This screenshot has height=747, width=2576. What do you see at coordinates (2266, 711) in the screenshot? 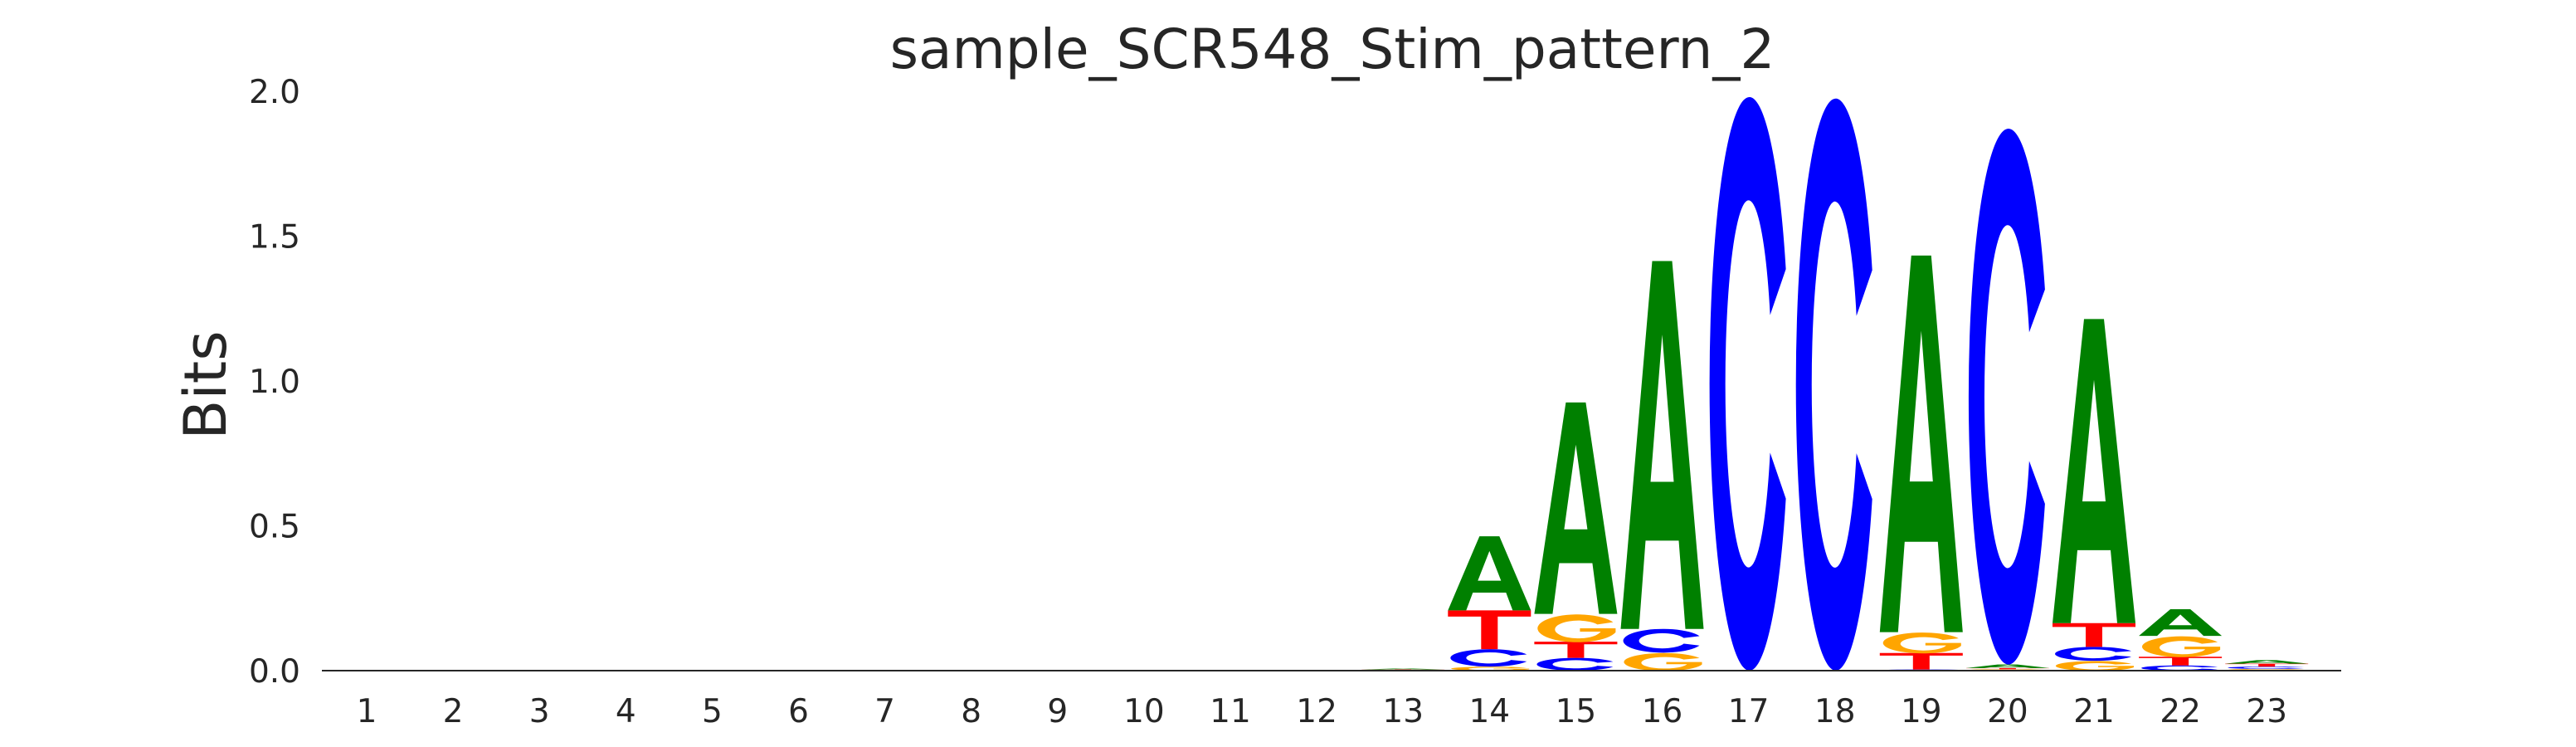
I see `x-tick-label: 23` at bounding box center [2266, 711].